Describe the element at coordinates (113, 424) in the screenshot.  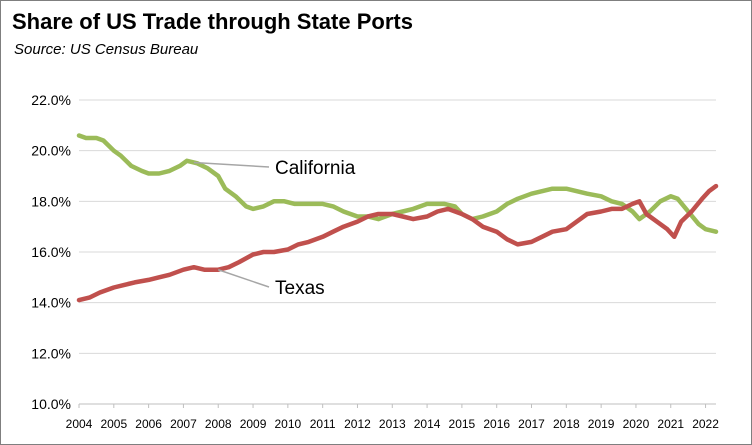
I see `x-tick-label: 2005` at that location.